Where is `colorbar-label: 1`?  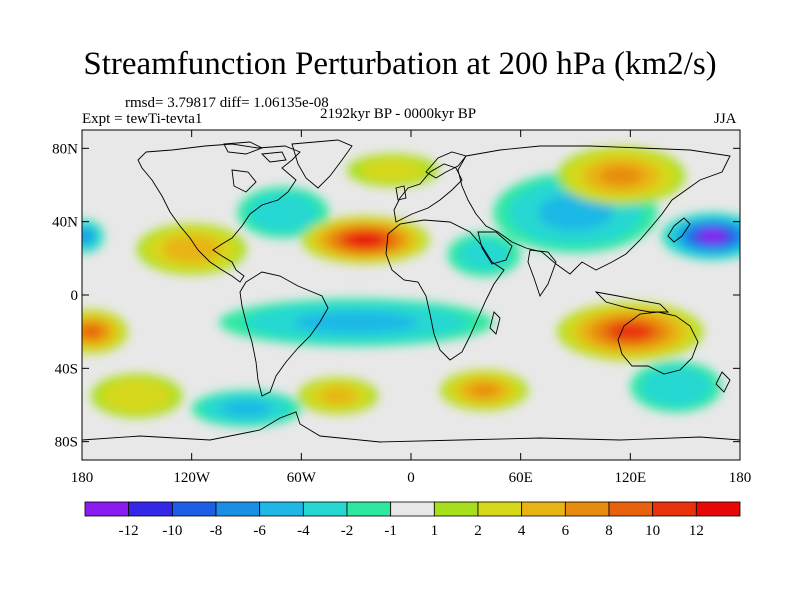
colorbar-label: 1 is located at coordinates (435, 531).